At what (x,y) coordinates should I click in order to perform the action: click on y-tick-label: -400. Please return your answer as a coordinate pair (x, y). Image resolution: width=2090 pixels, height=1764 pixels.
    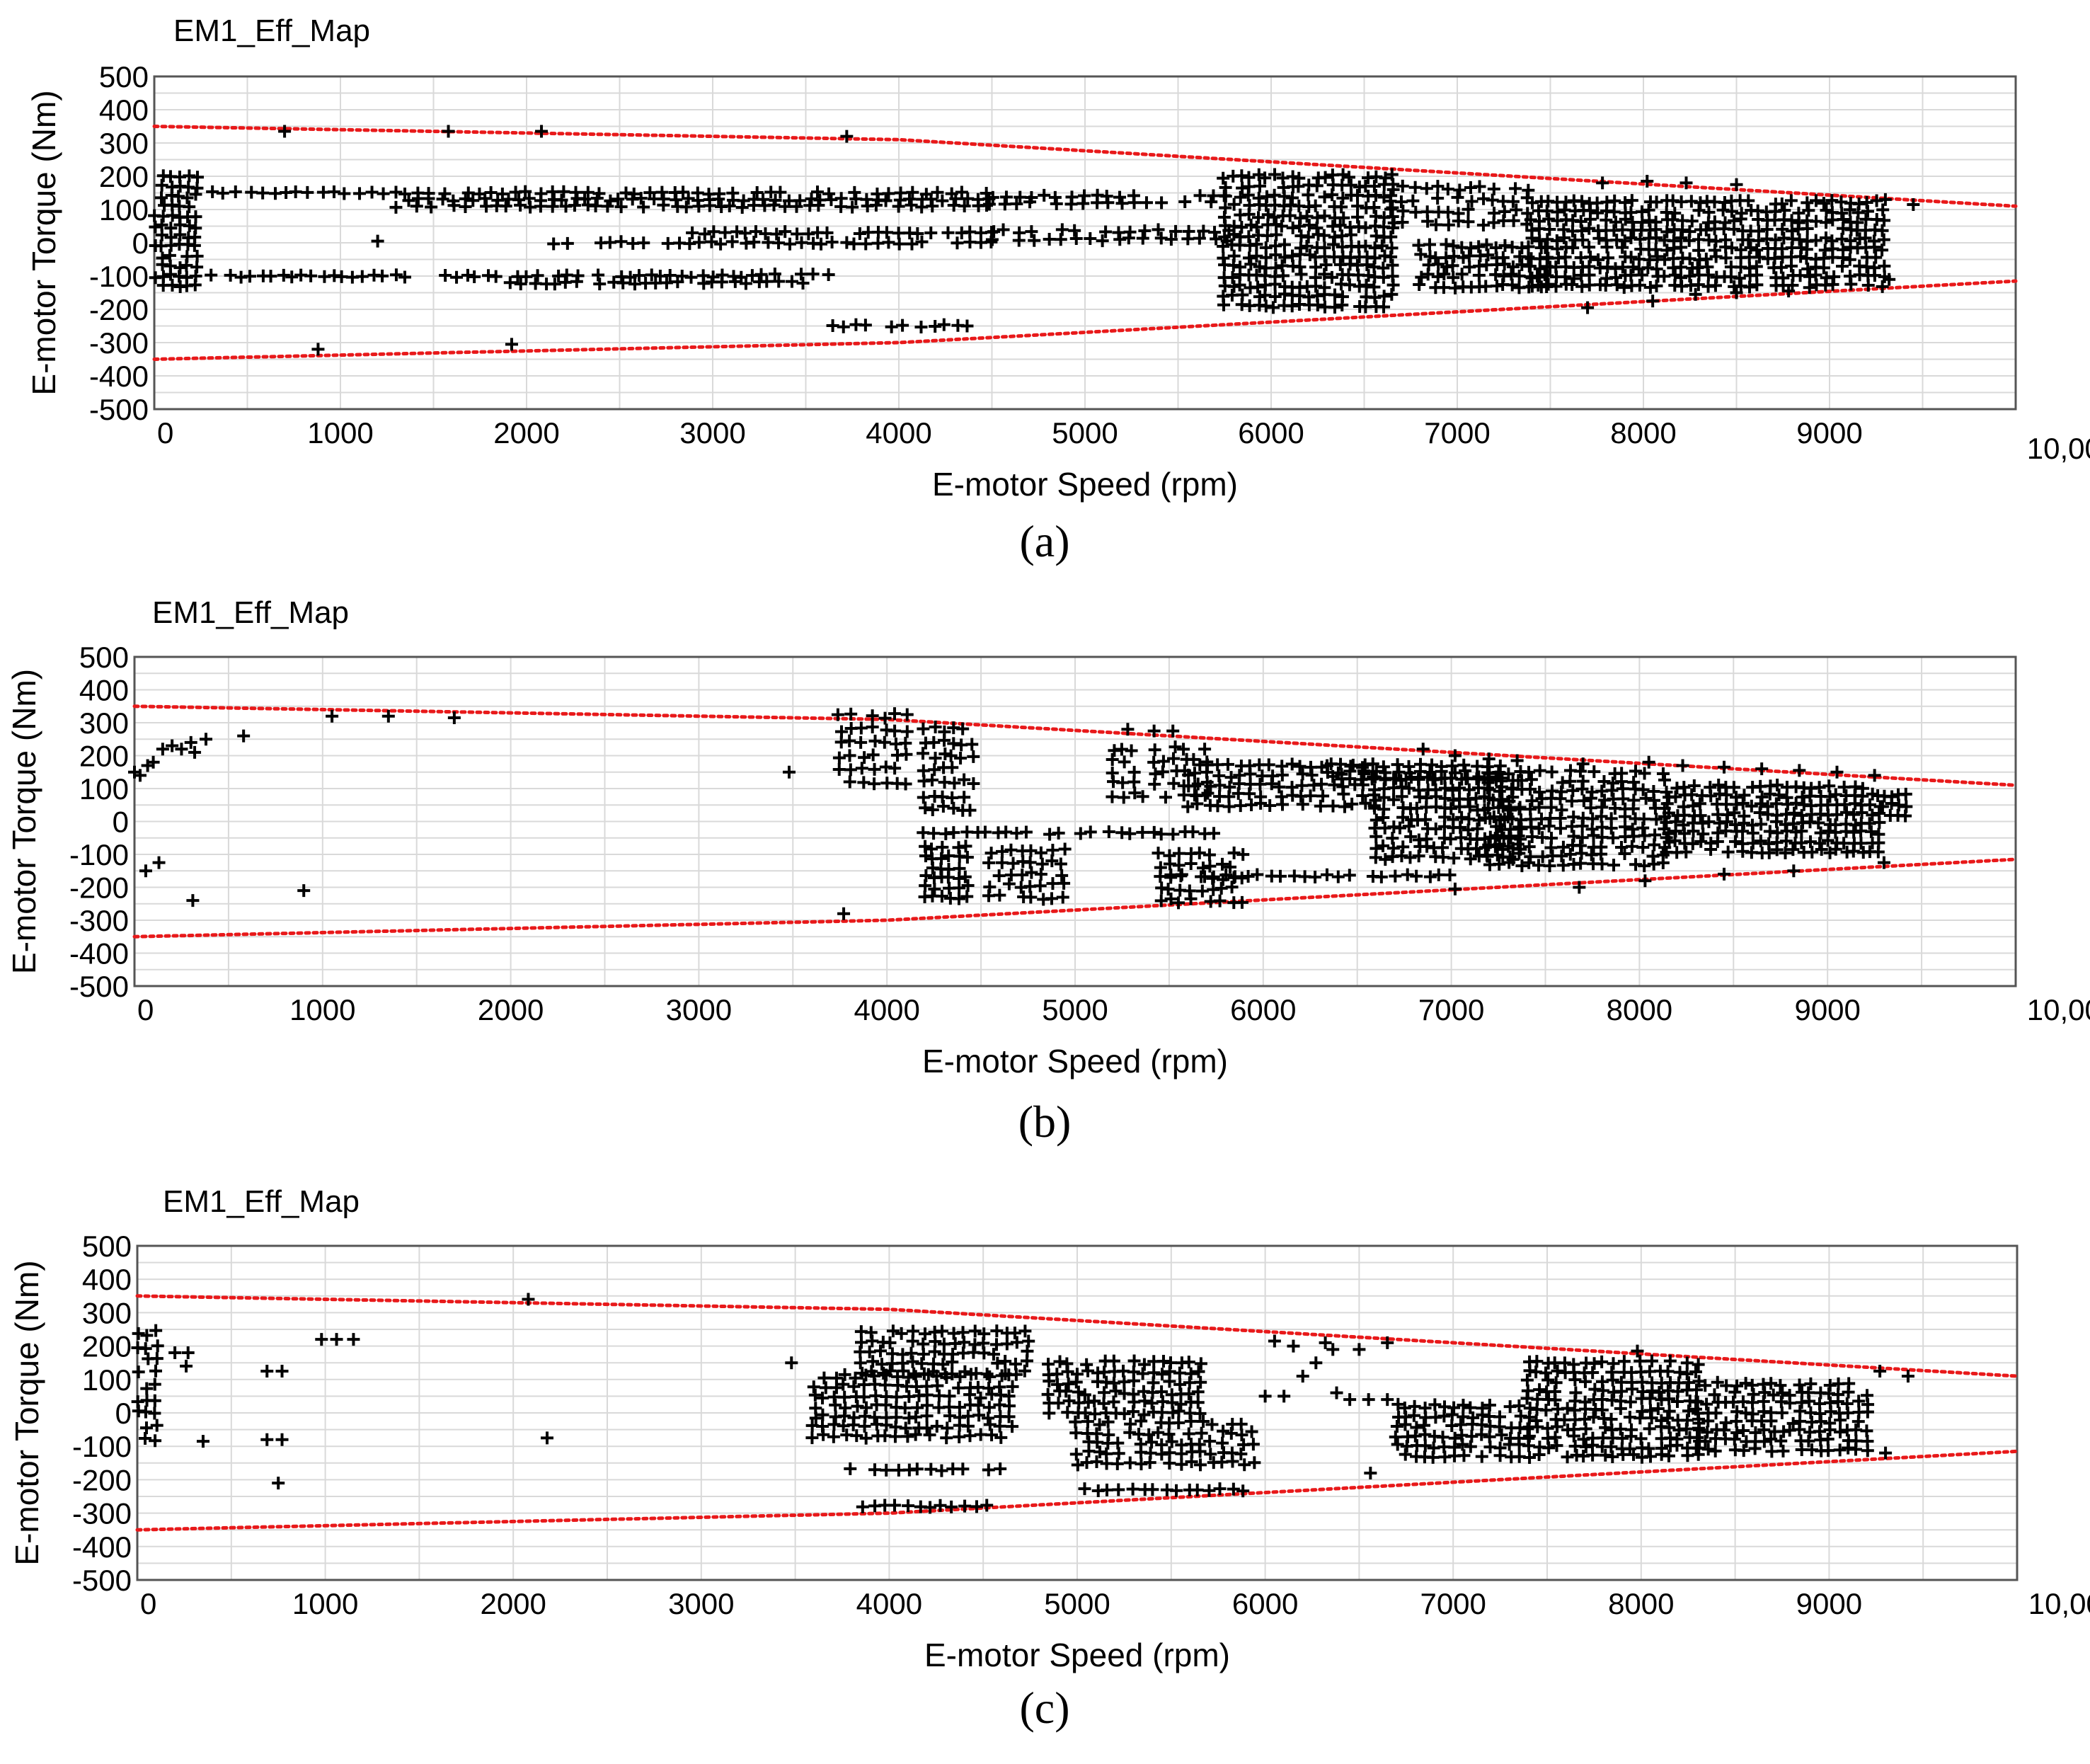
    Looking at the image, I should click on (119, 376).